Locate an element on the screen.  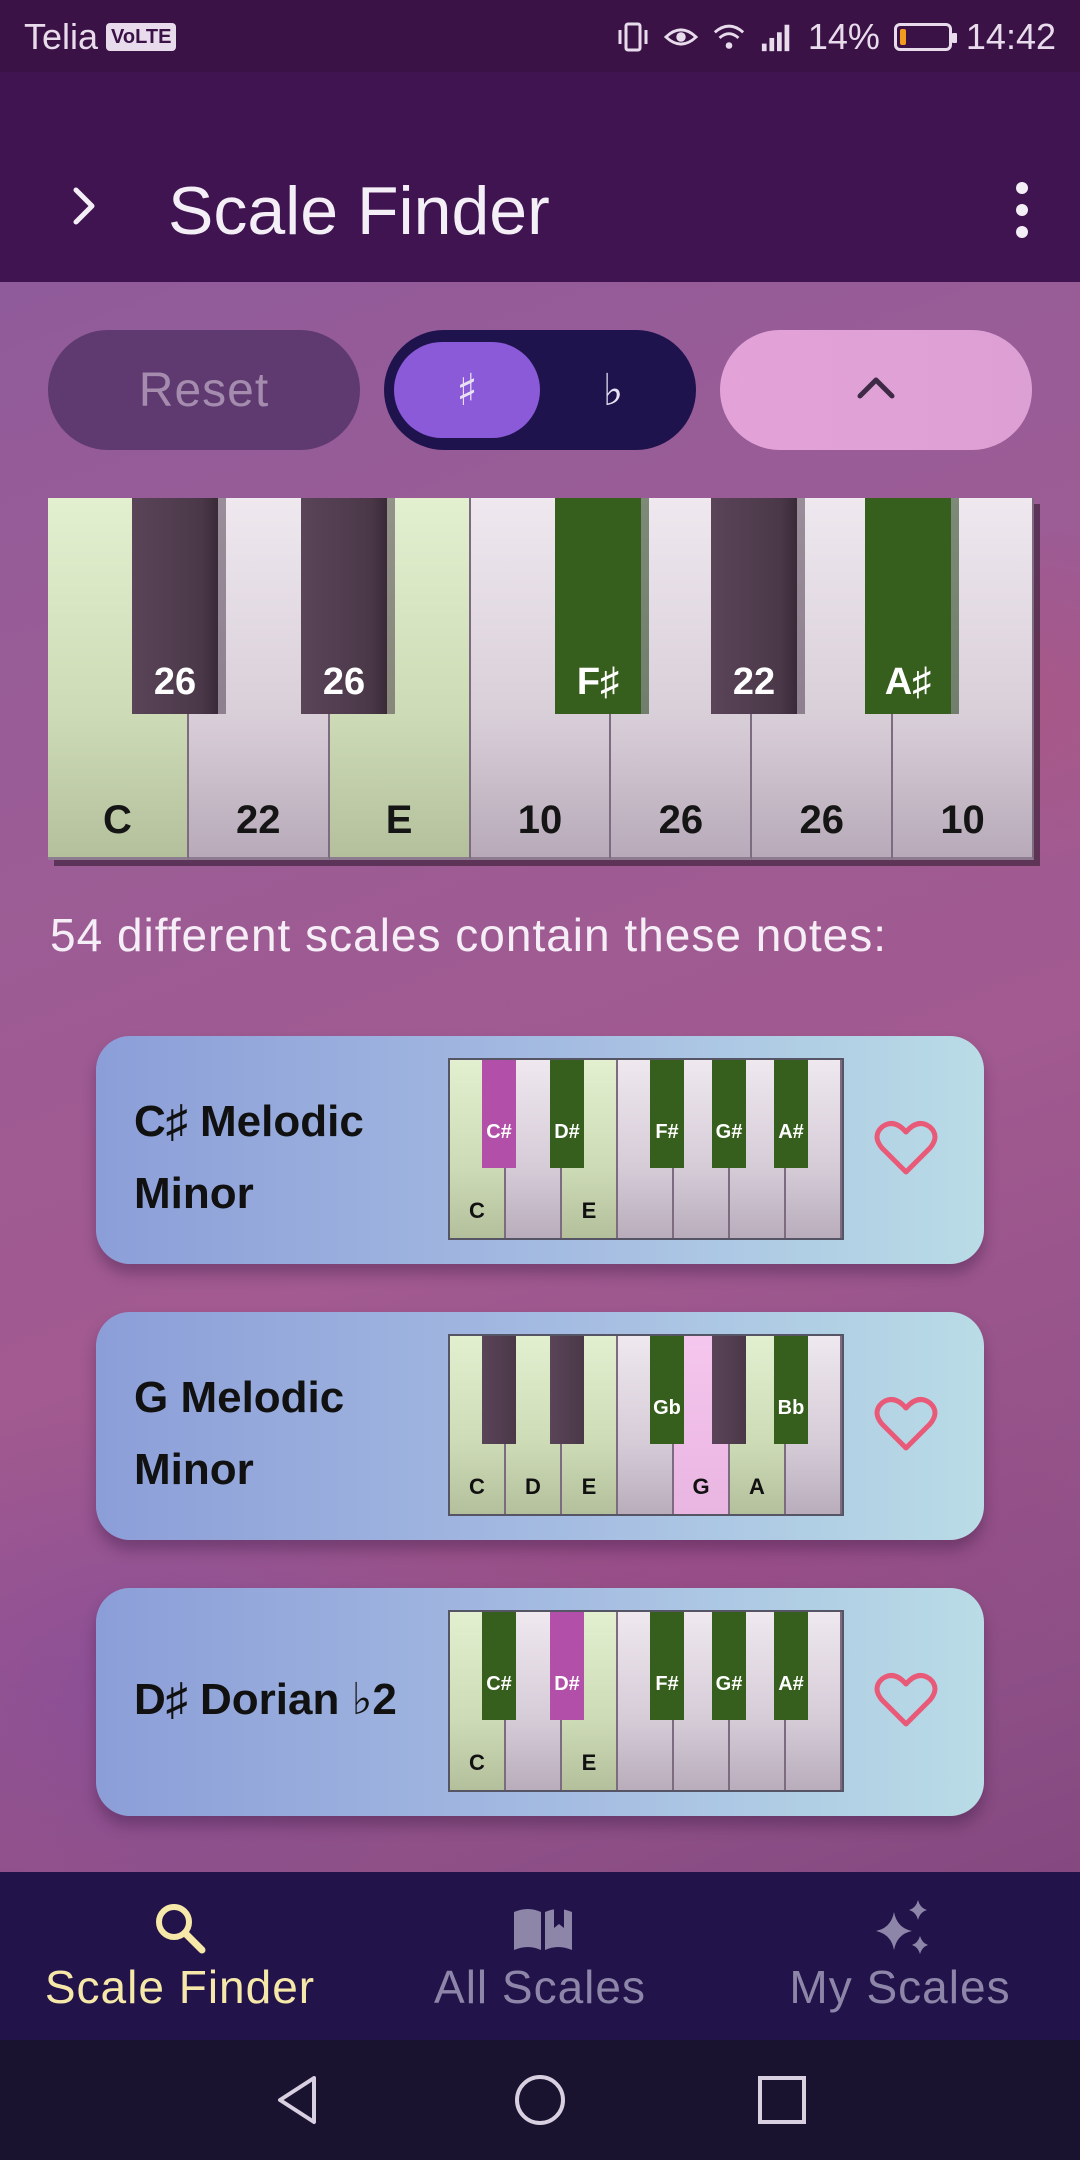
bottom-navigation: Scale Finder All Scales My Scales is located at coordinates (540, 1956).